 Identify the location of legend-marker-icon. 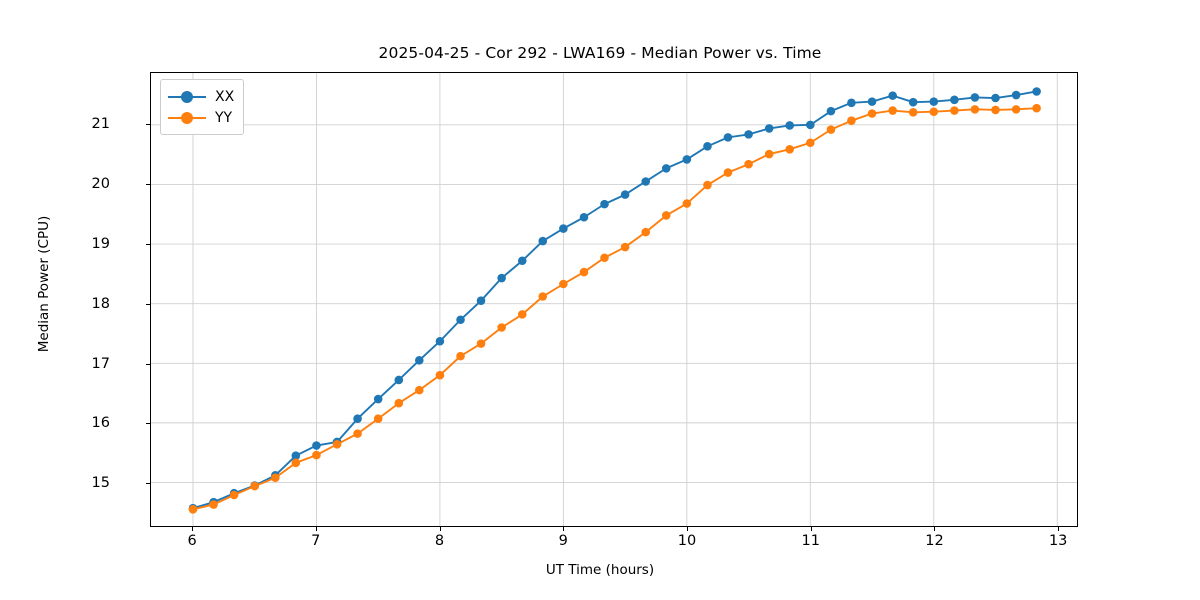
(187, 97).